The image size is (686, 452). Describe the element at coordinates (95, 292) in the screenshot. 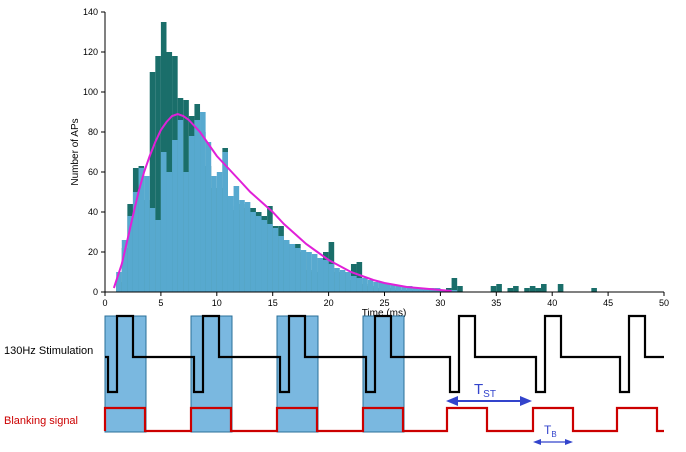

I see `y-tick-label-0: 0` at that location.